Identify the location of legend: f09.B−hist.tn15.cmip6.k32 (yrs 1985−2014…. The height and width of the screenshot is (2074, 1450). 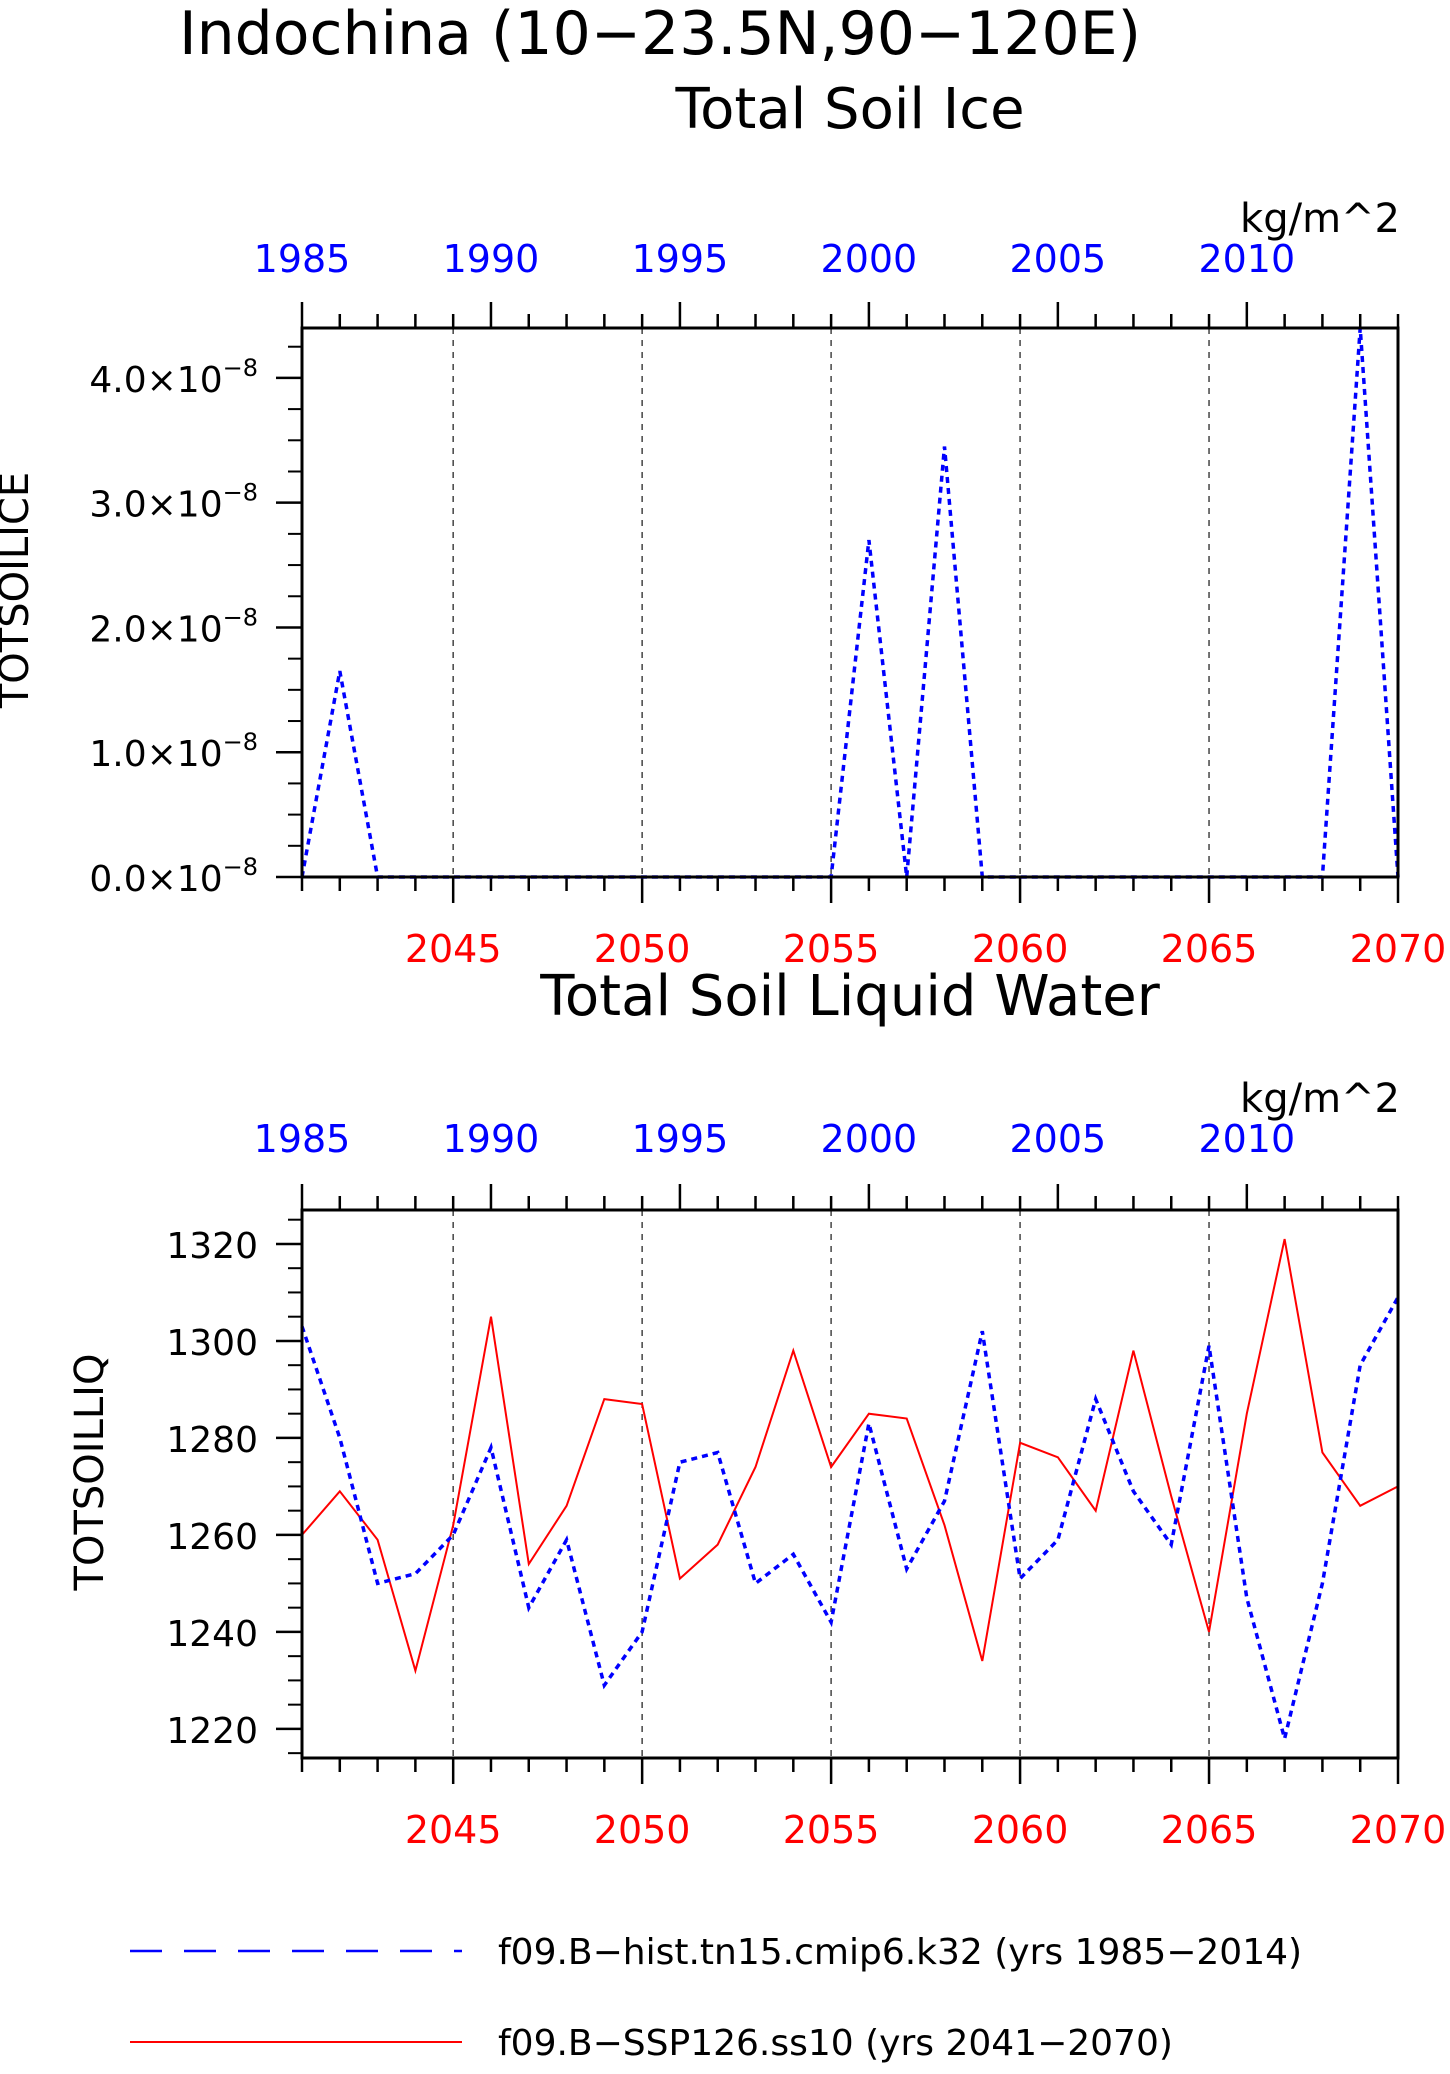
(716, 1998).